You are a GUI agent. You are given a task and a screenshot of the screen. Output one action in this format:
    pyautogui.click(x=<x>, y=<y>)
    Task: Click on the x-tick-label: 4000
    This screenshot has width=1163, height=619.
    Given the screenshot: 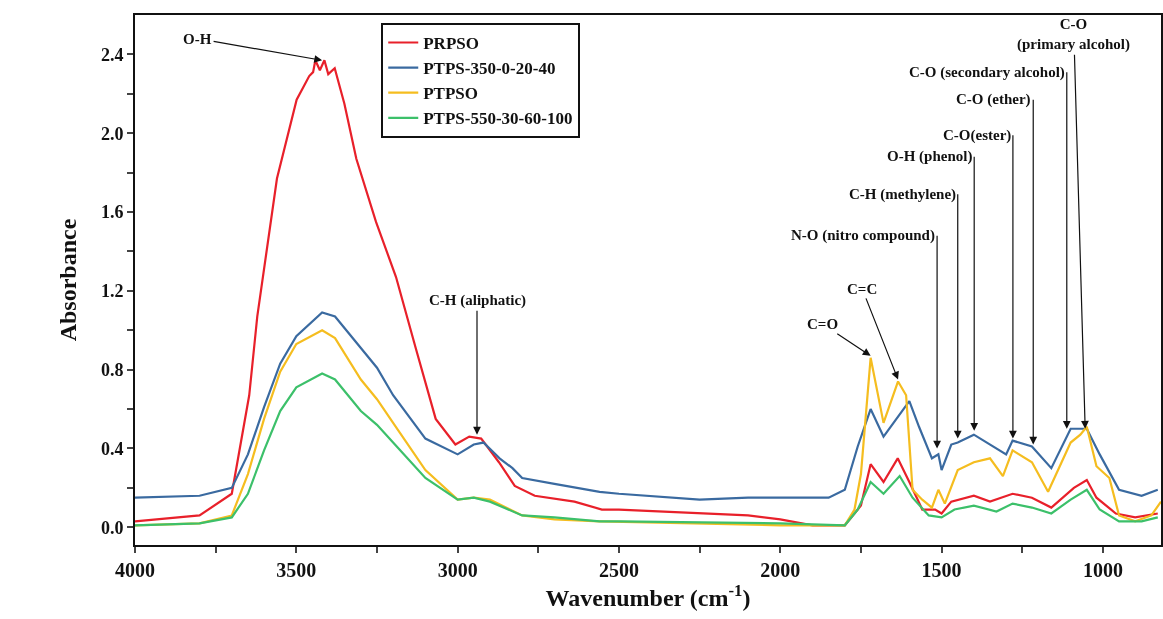 What is the action you would take?
    pyautogui.click(x=135, y=570)
    